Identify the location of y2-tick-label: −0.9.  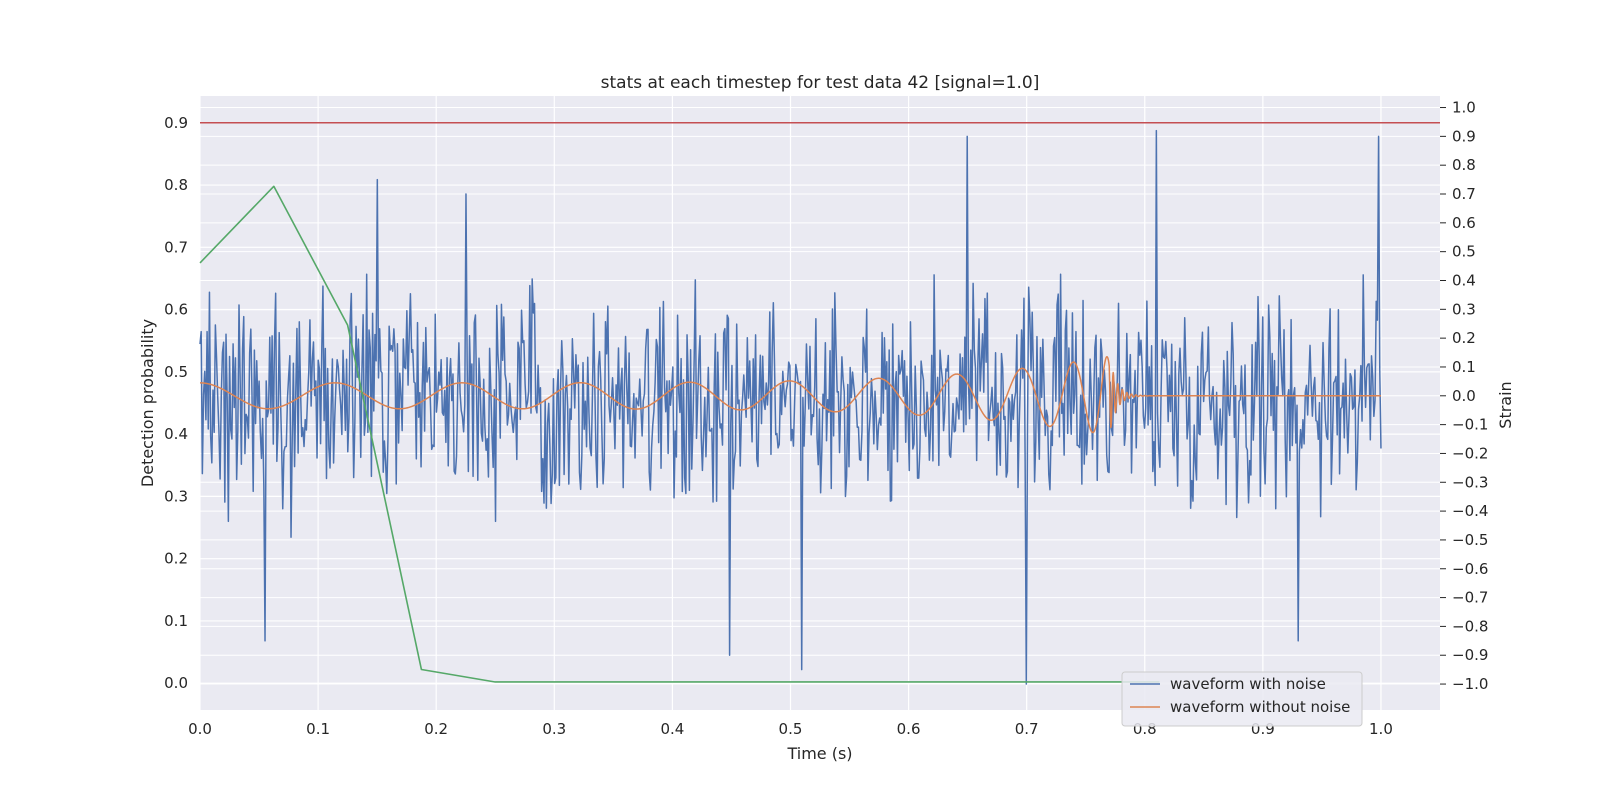
(1470, 655).